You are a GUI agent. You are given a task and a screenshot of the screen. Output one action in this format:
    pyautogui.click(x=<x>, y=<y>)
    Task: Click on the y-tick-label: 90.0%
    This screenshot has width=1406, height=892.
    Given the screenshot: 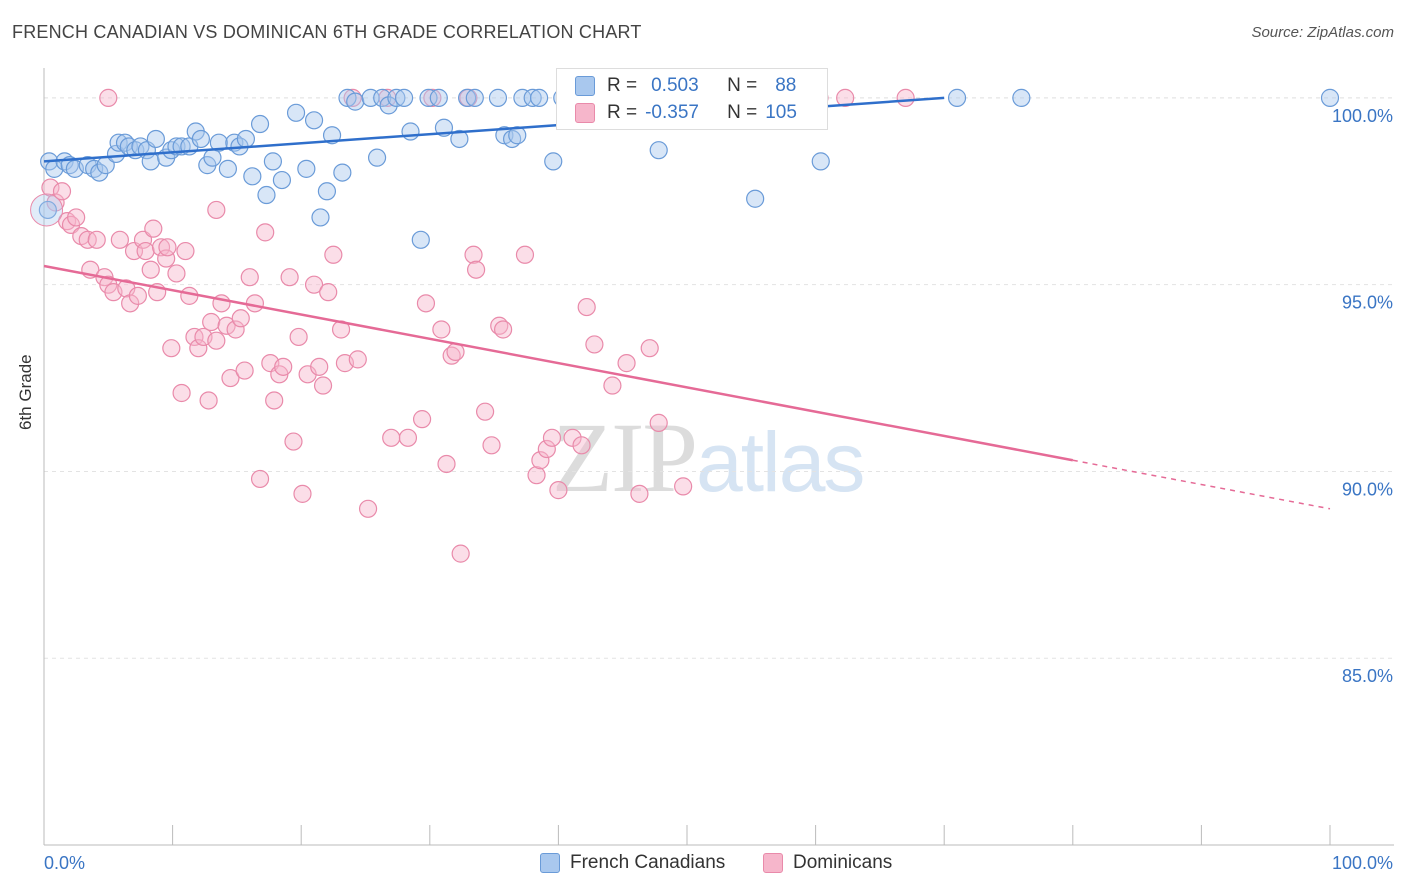 What is the action you would take?
    pyautogui.click(x=1367, y=489)
    